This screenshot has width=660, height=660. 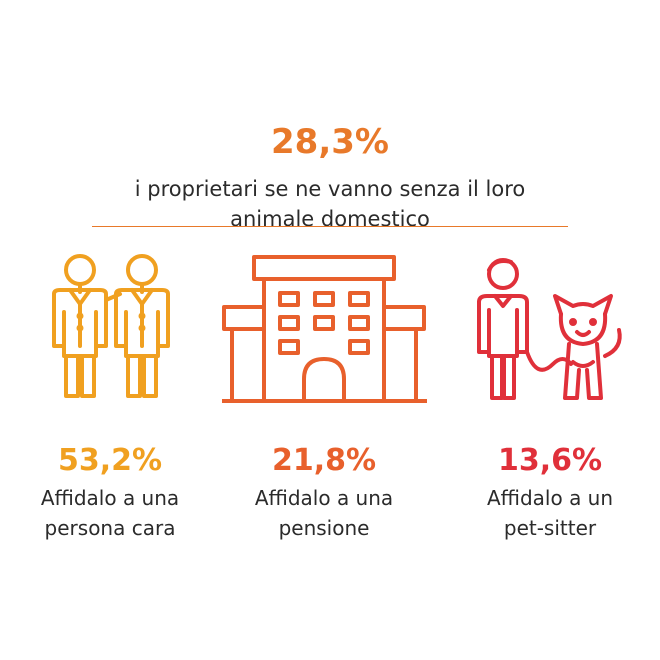 What do you see at coordinates (324, 513) in the screenshot?
I see `item-label-2: Affidalo a una pensione` at bounding box center [324, 513].